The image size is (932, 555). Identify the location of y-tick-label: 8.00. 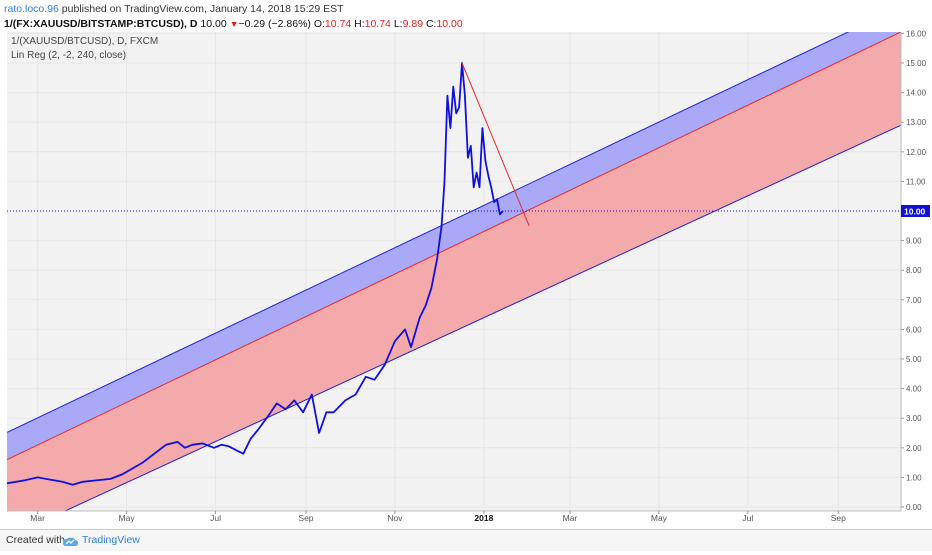
(914, 270).